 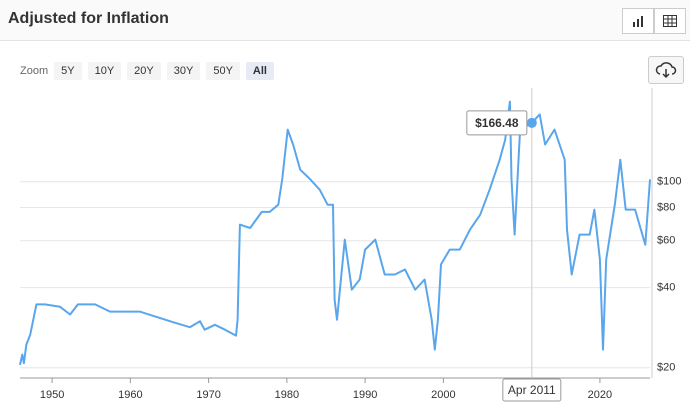 I want to click on highlight-point, so click(x=531, y=122).